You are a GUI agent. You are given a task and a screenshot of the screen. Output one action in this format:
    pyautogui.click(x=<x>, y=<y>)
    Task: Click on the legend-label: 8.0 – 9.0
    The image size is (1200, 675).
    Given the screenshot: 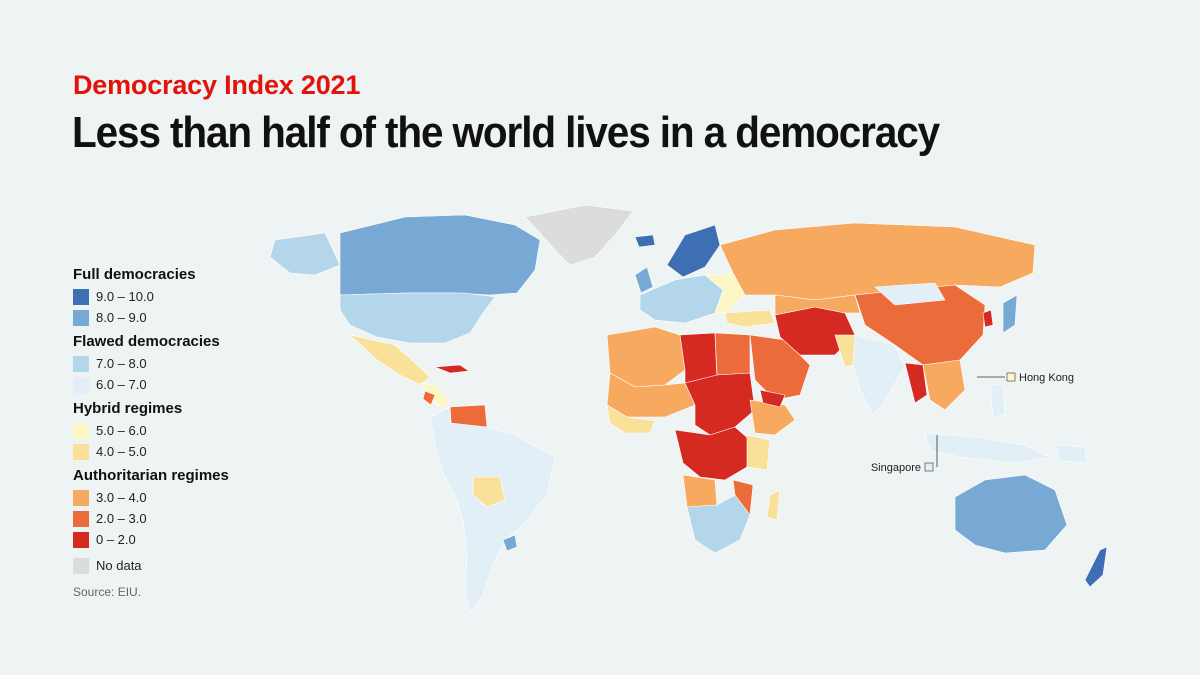 What is the action you would take?
    pyautogui.click(x=121, y=317)
    